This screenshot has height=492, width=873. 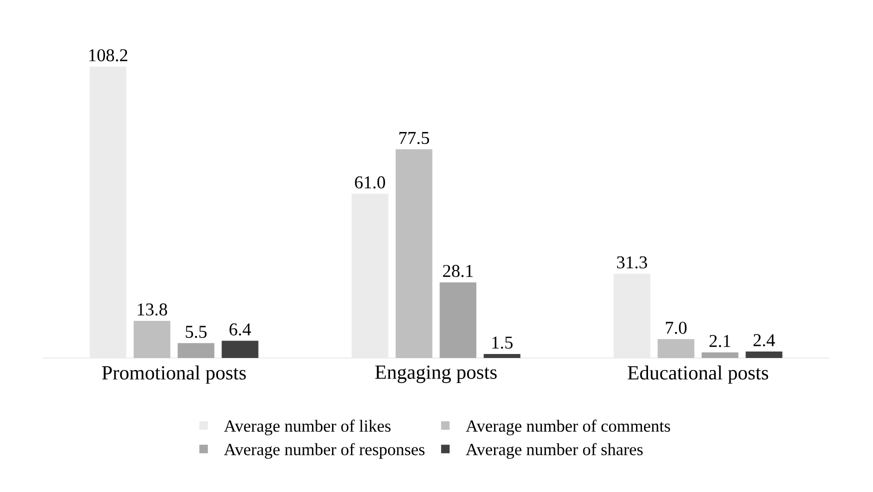 I want to click on legend-label: Average number of likes, so click(x=307, y=428).